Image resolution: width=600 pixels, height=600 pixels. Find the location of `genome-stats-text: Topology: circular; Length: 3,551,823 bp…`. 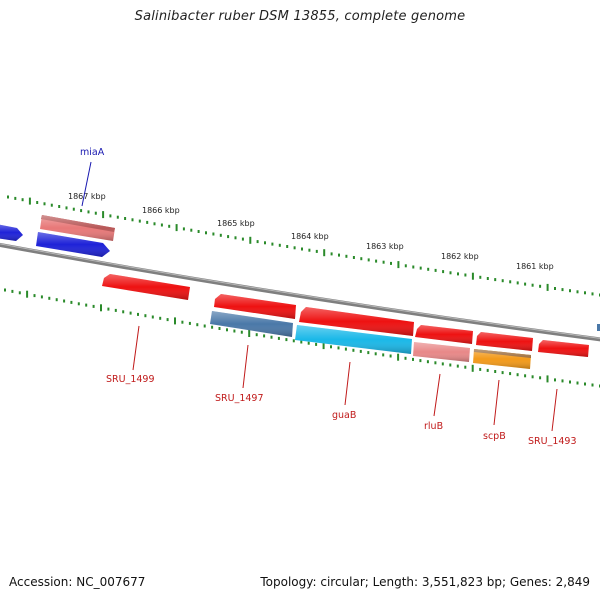

genome-stats-text: Topology: circular; Length: 3,551,823 bp… is located at coordinates (425, 582).